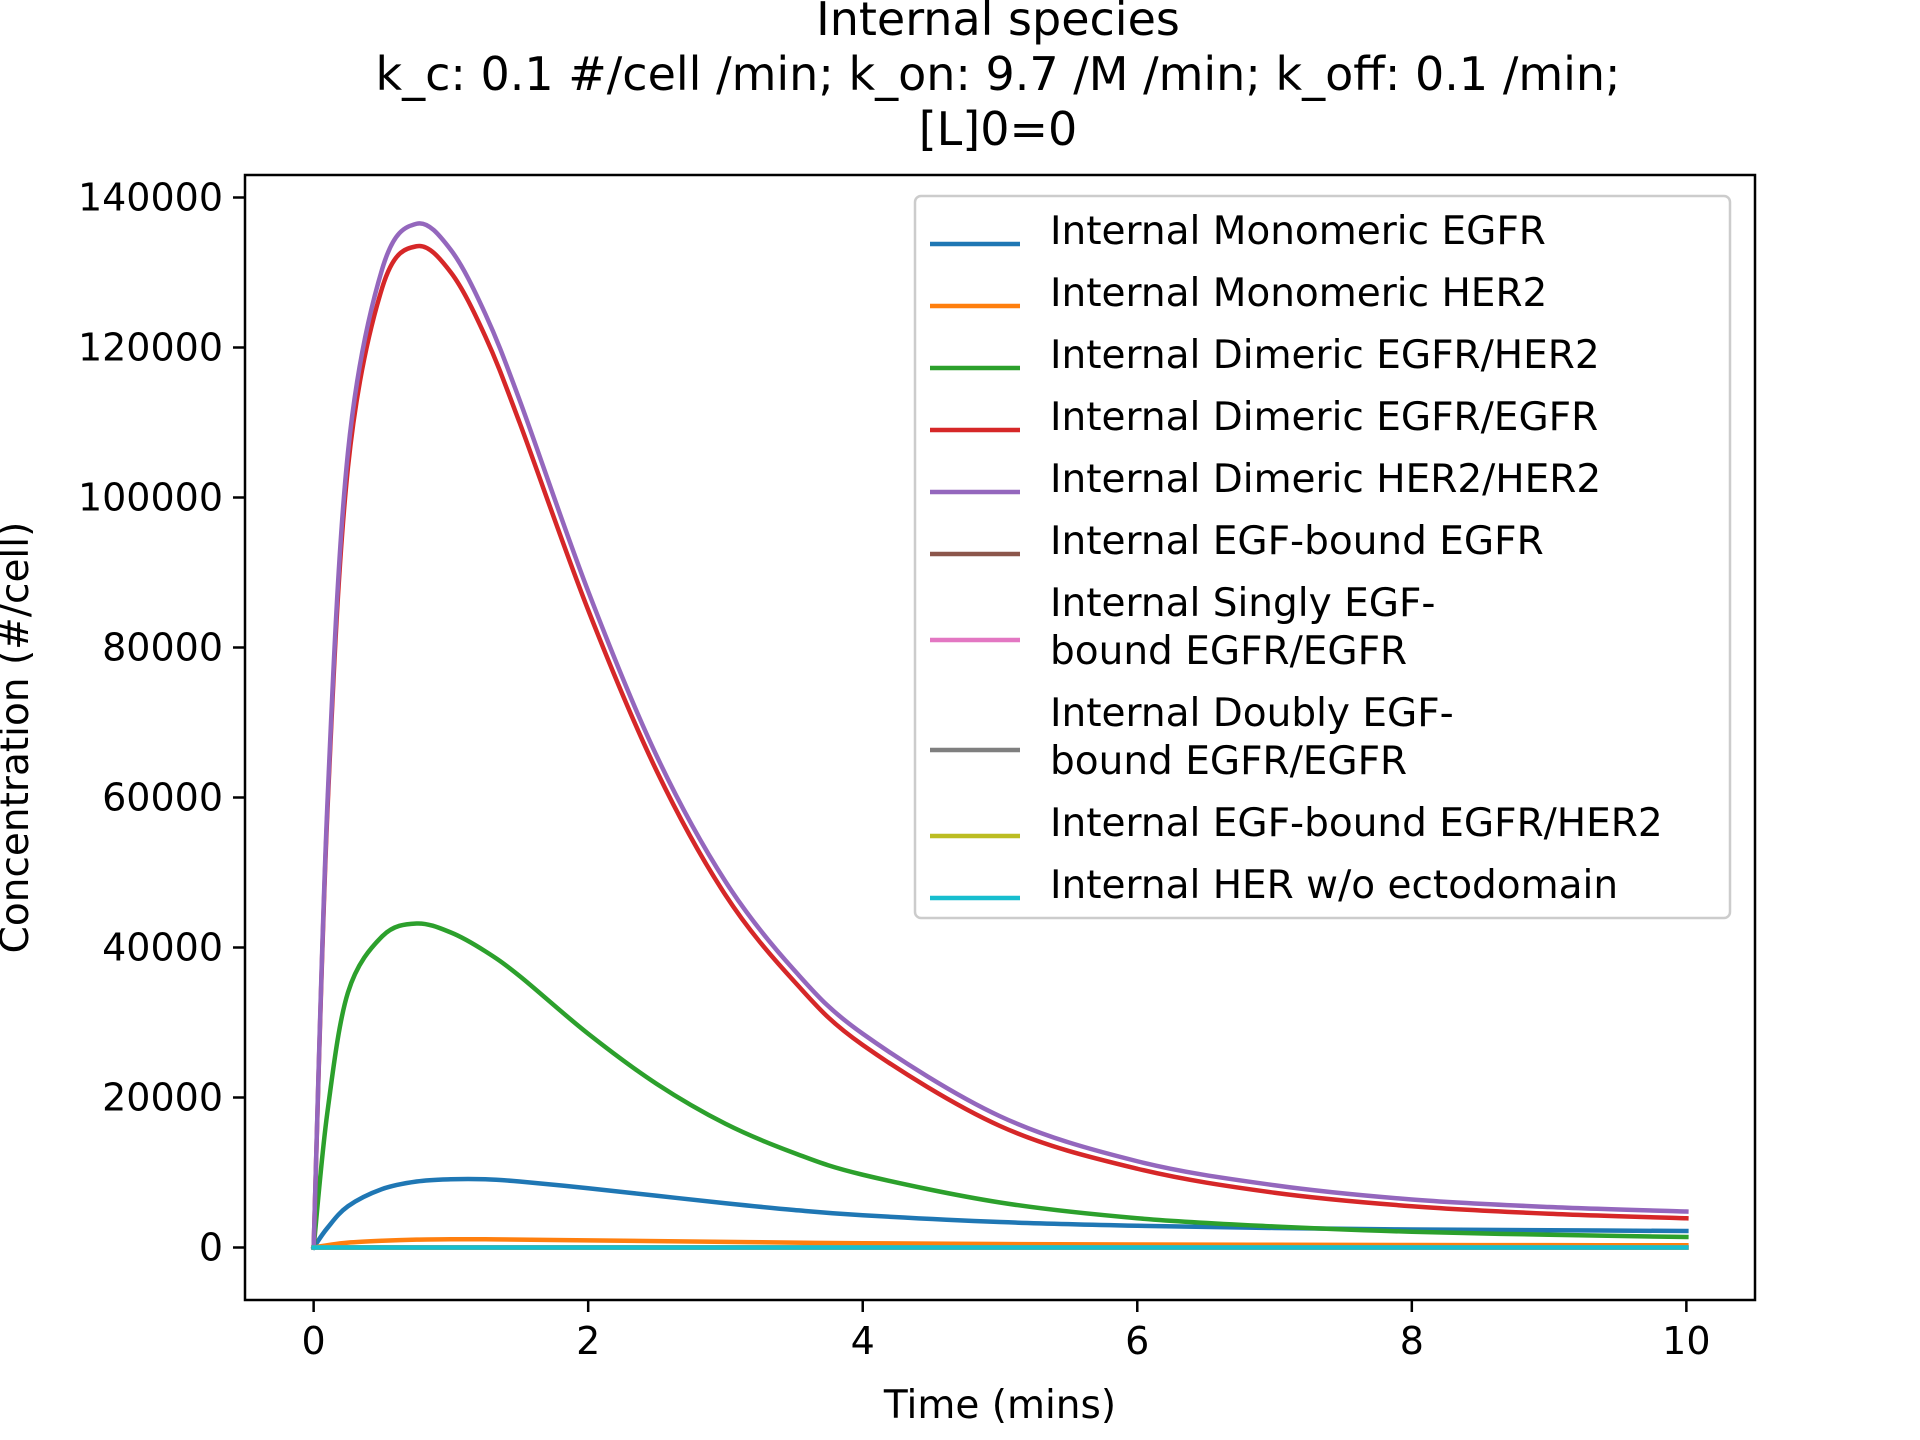 This screenshot has height=1440, width=1920. What do you see at coordinates (1356, 823) in the screenshot?
I see `legend-label: Internal EGF-bound EGFR/HER2` at bounding box center [1356, 823].